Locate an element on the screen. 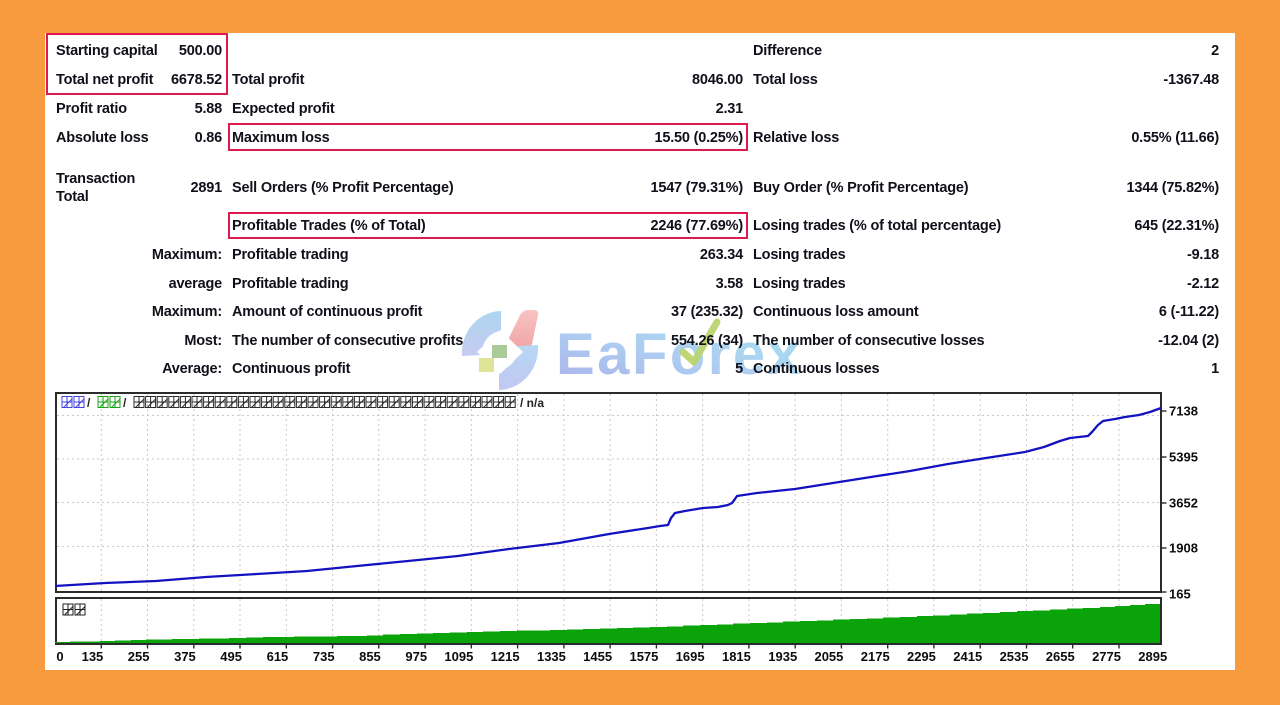 Image resolution: width=1280 pixels, height=705 pixels. svg-text: 7138 is located at coordinates (1183, 411).